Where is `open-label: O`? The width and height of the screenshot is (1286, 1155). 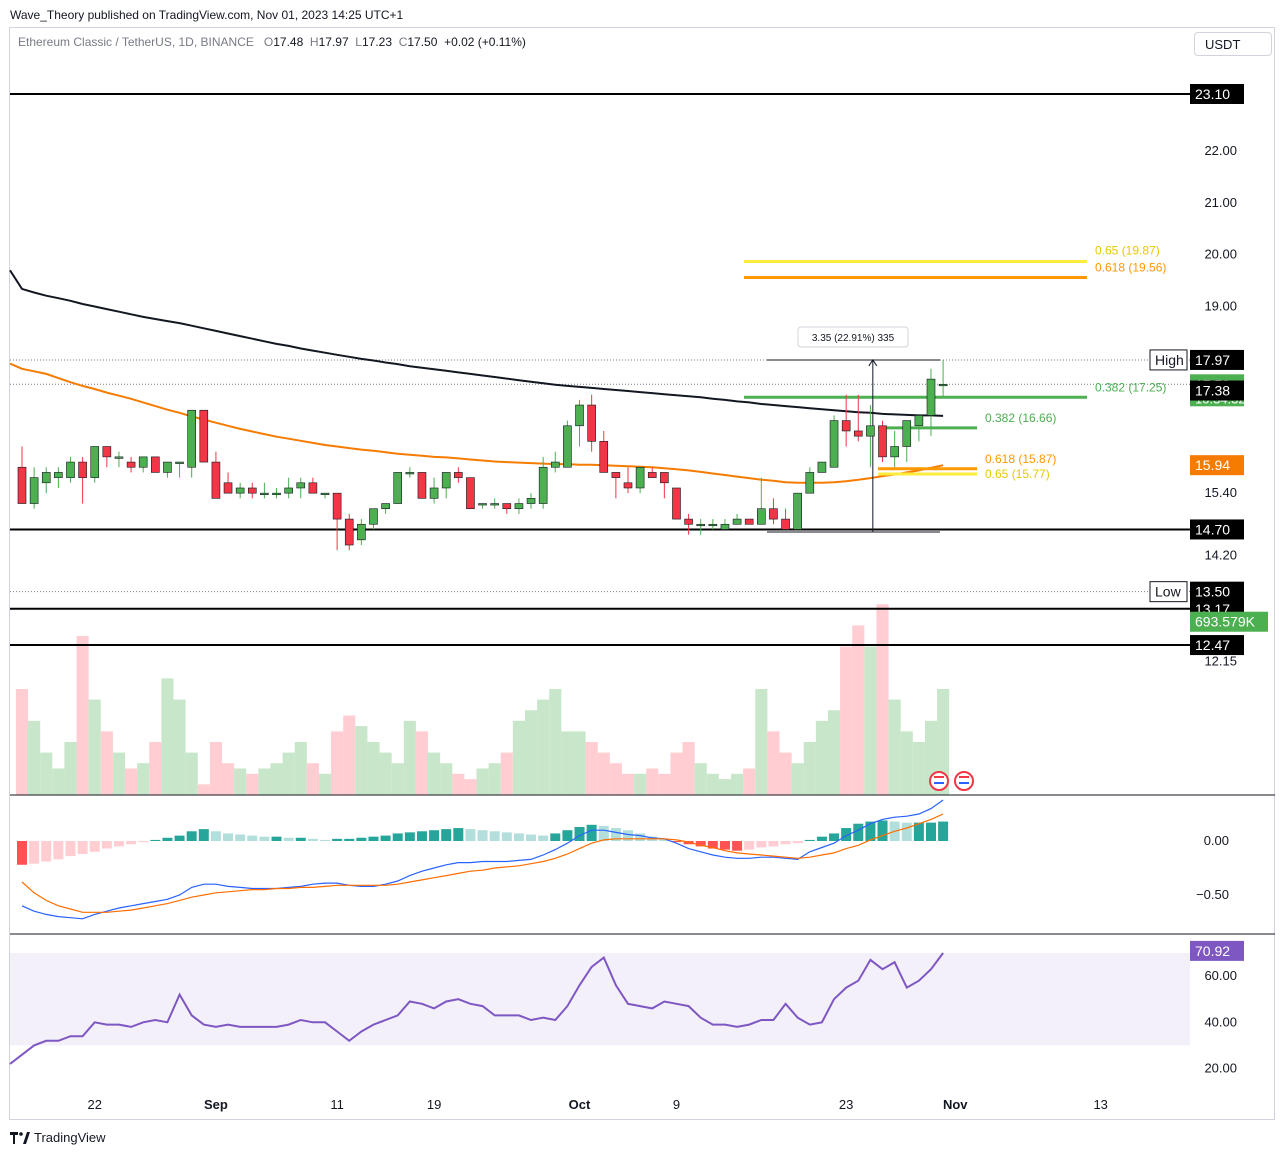
open-label: O is located at coordinates (268, 42).